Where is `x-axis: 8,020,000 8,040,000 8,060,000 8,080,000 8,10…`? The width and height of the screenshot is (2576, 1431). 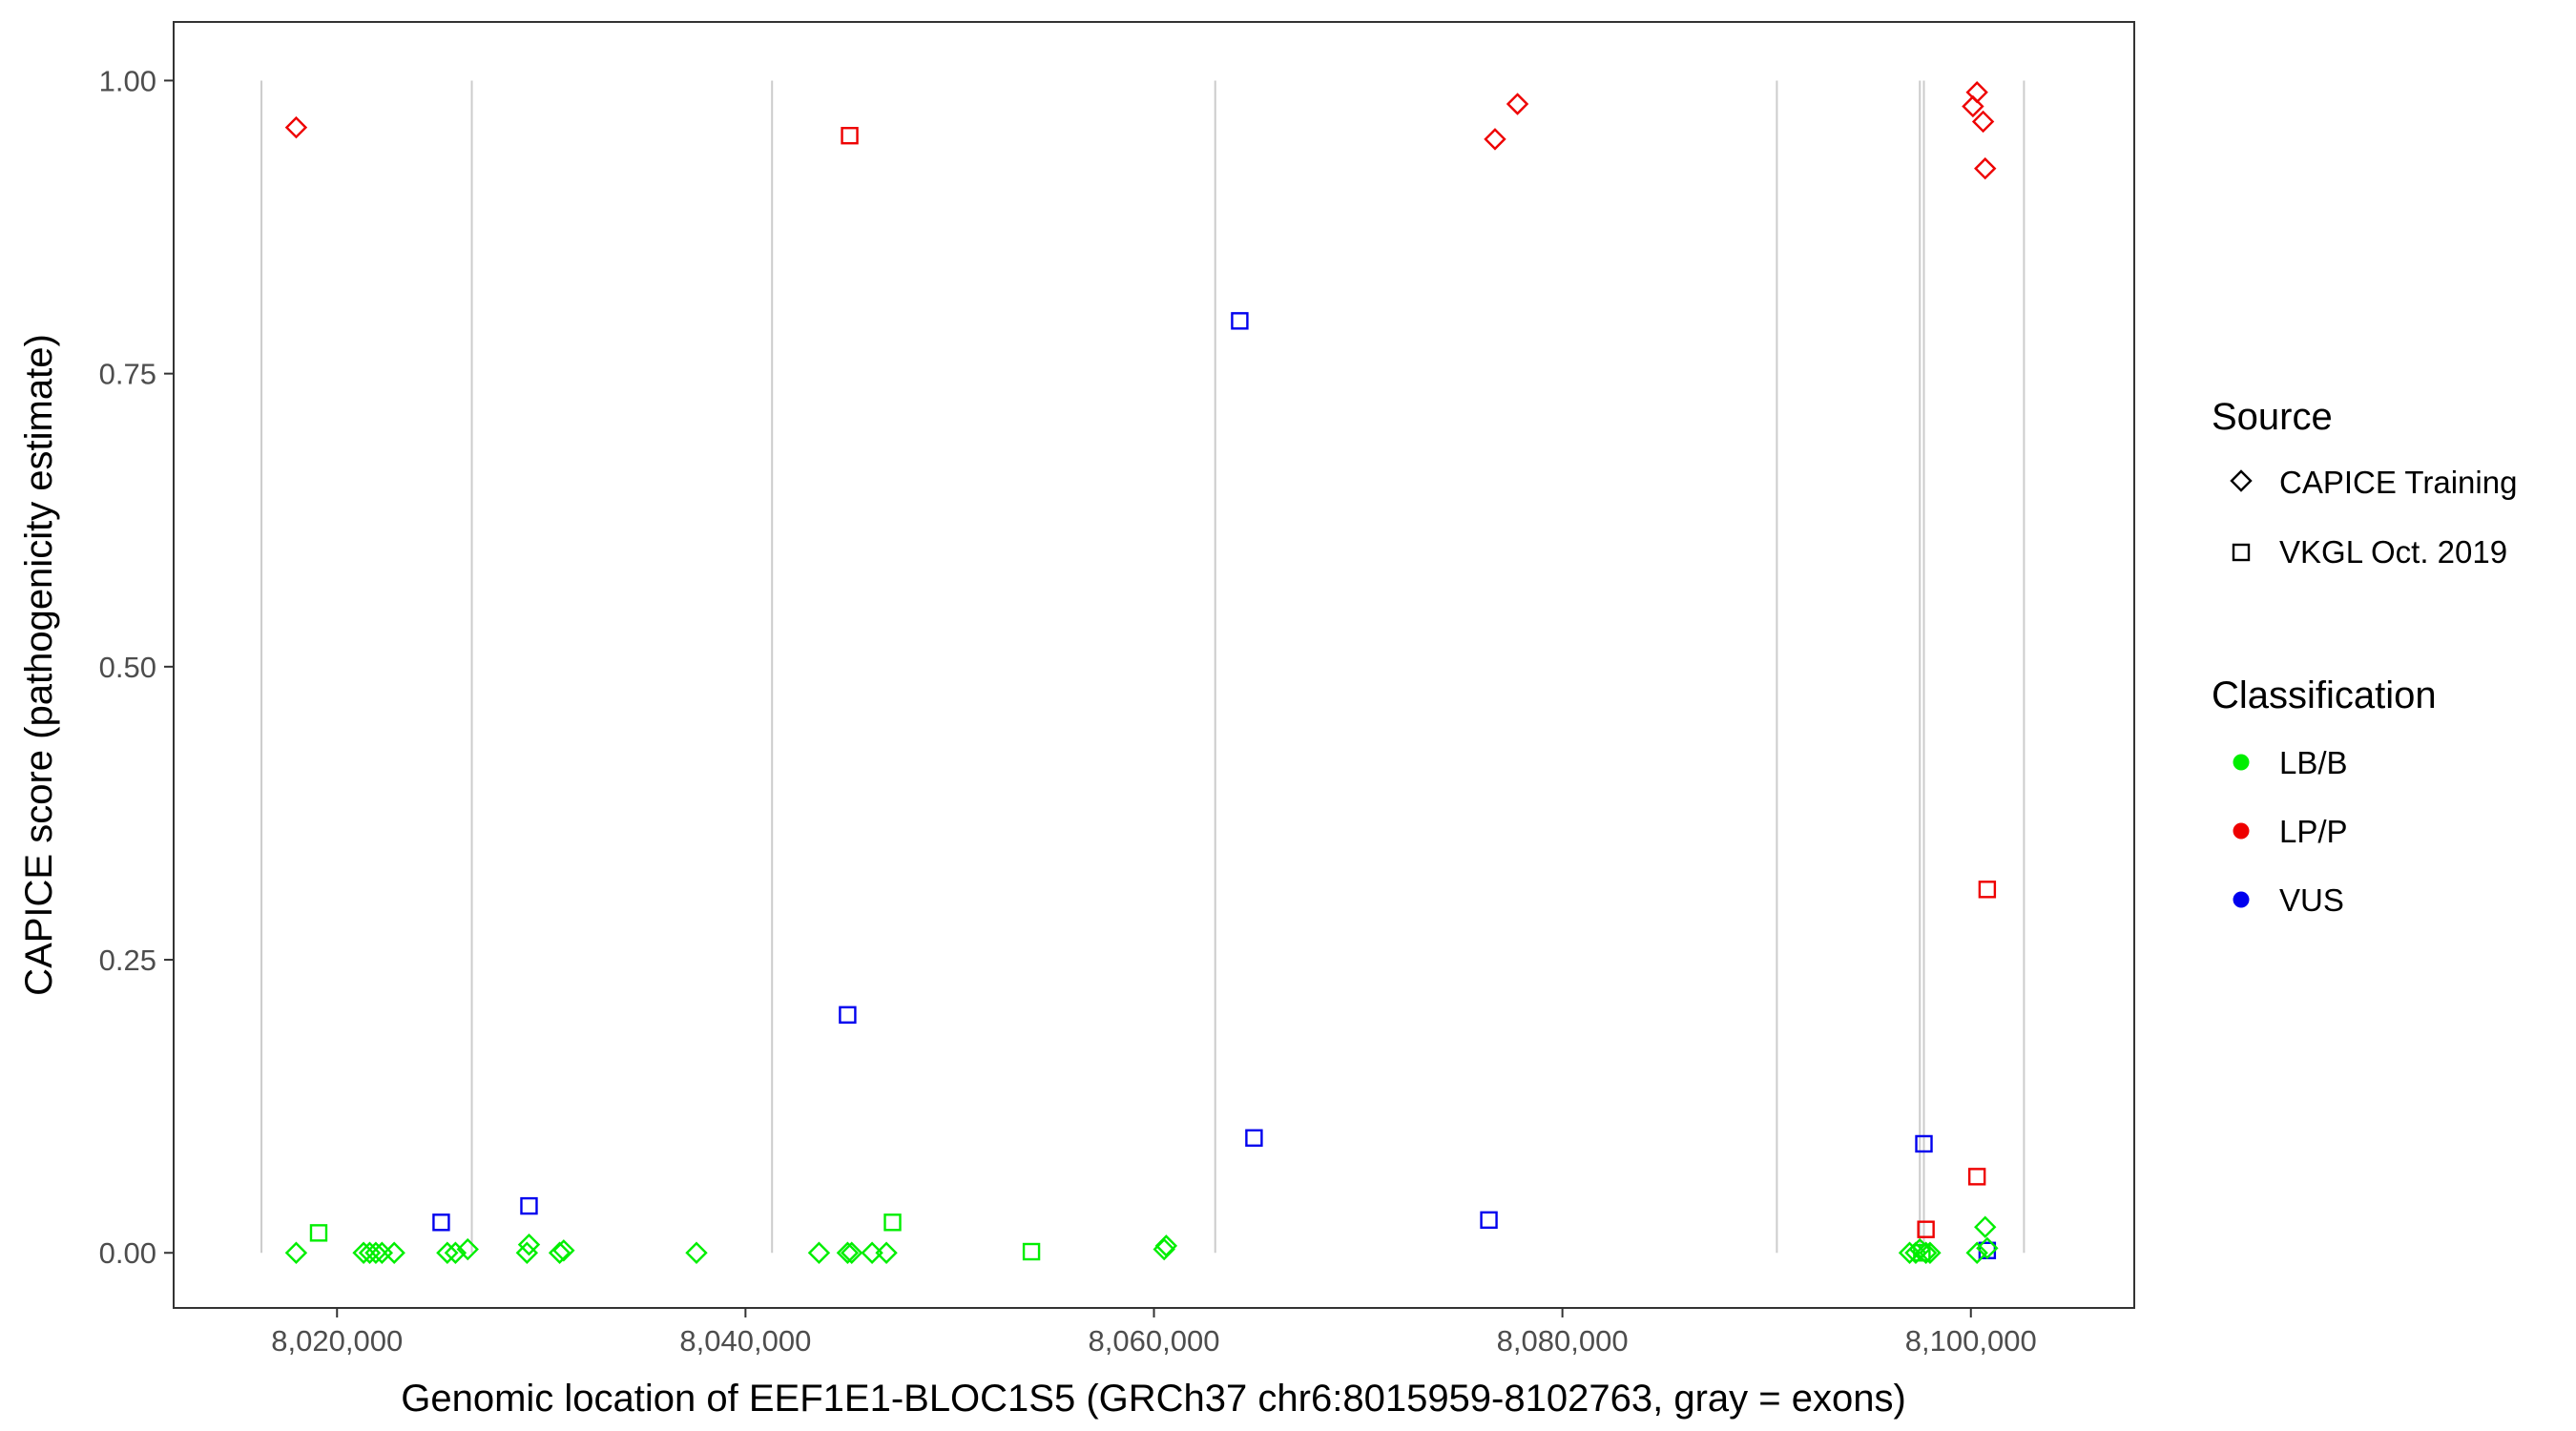
x-axis: 8,020,000 8,040,000 8,060,000 8,080,000 8,10… is located at coordinates (1154, 1333).